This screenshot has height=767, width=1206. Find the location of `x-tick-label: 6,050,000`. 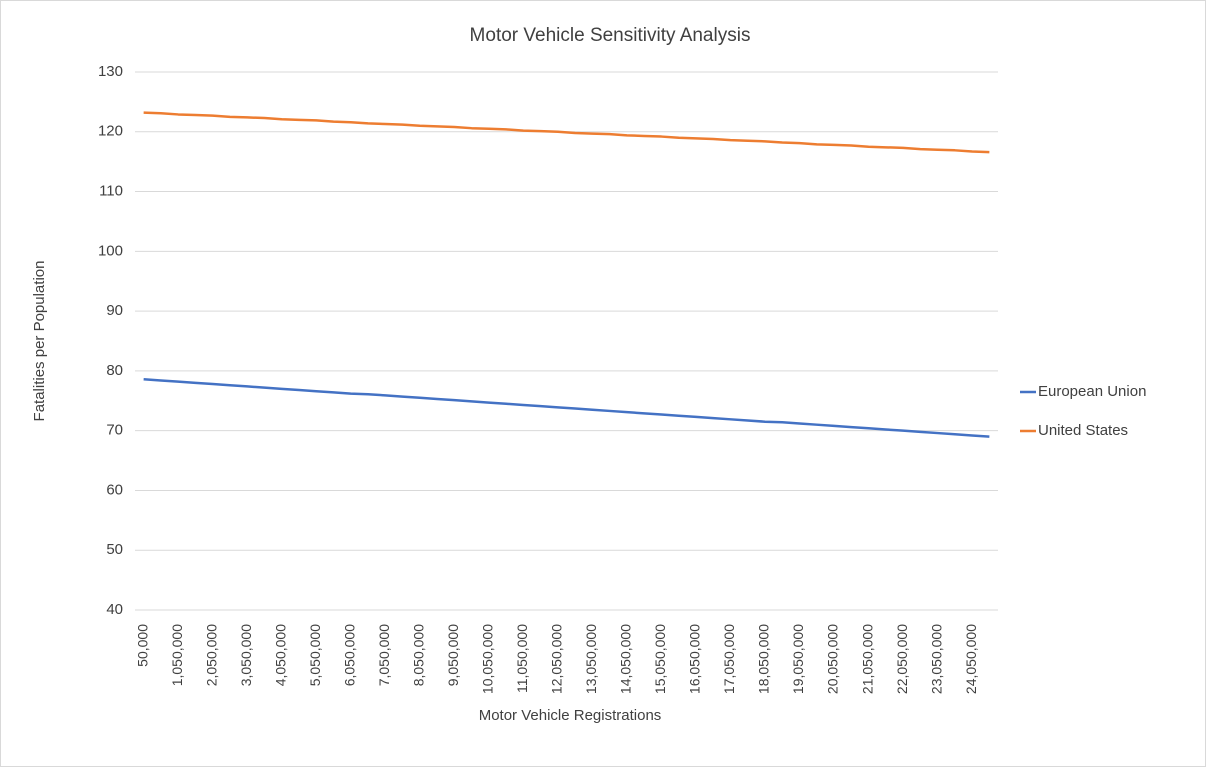

x-tick-label: 6,050,000 is located at coordinates (349, 655).